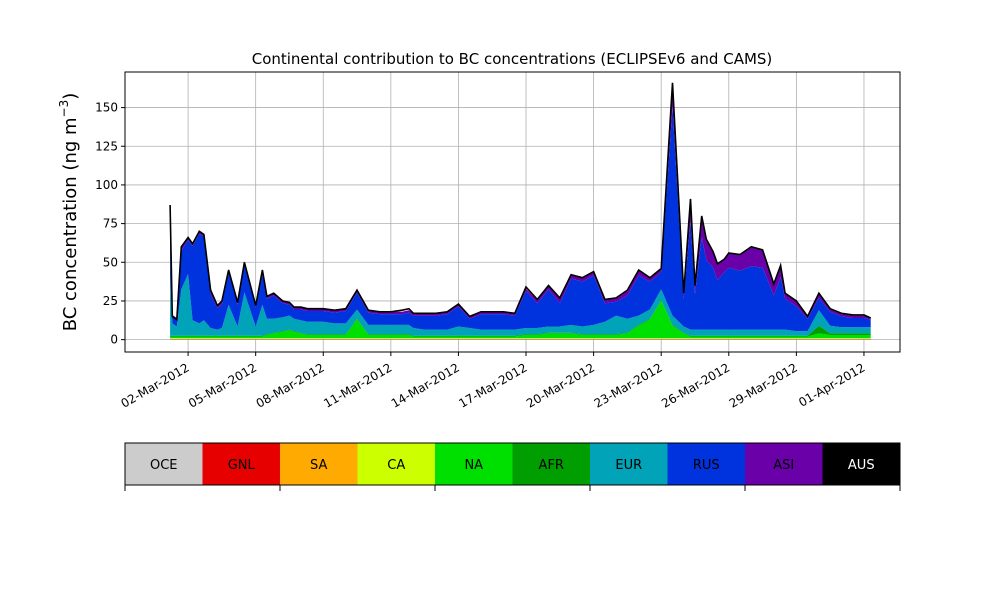 This screenshot has height=600, width=1000. Describe the element at coordinates (114, 340) in the screenshot. I see `y-tick-label: 0` at that location.